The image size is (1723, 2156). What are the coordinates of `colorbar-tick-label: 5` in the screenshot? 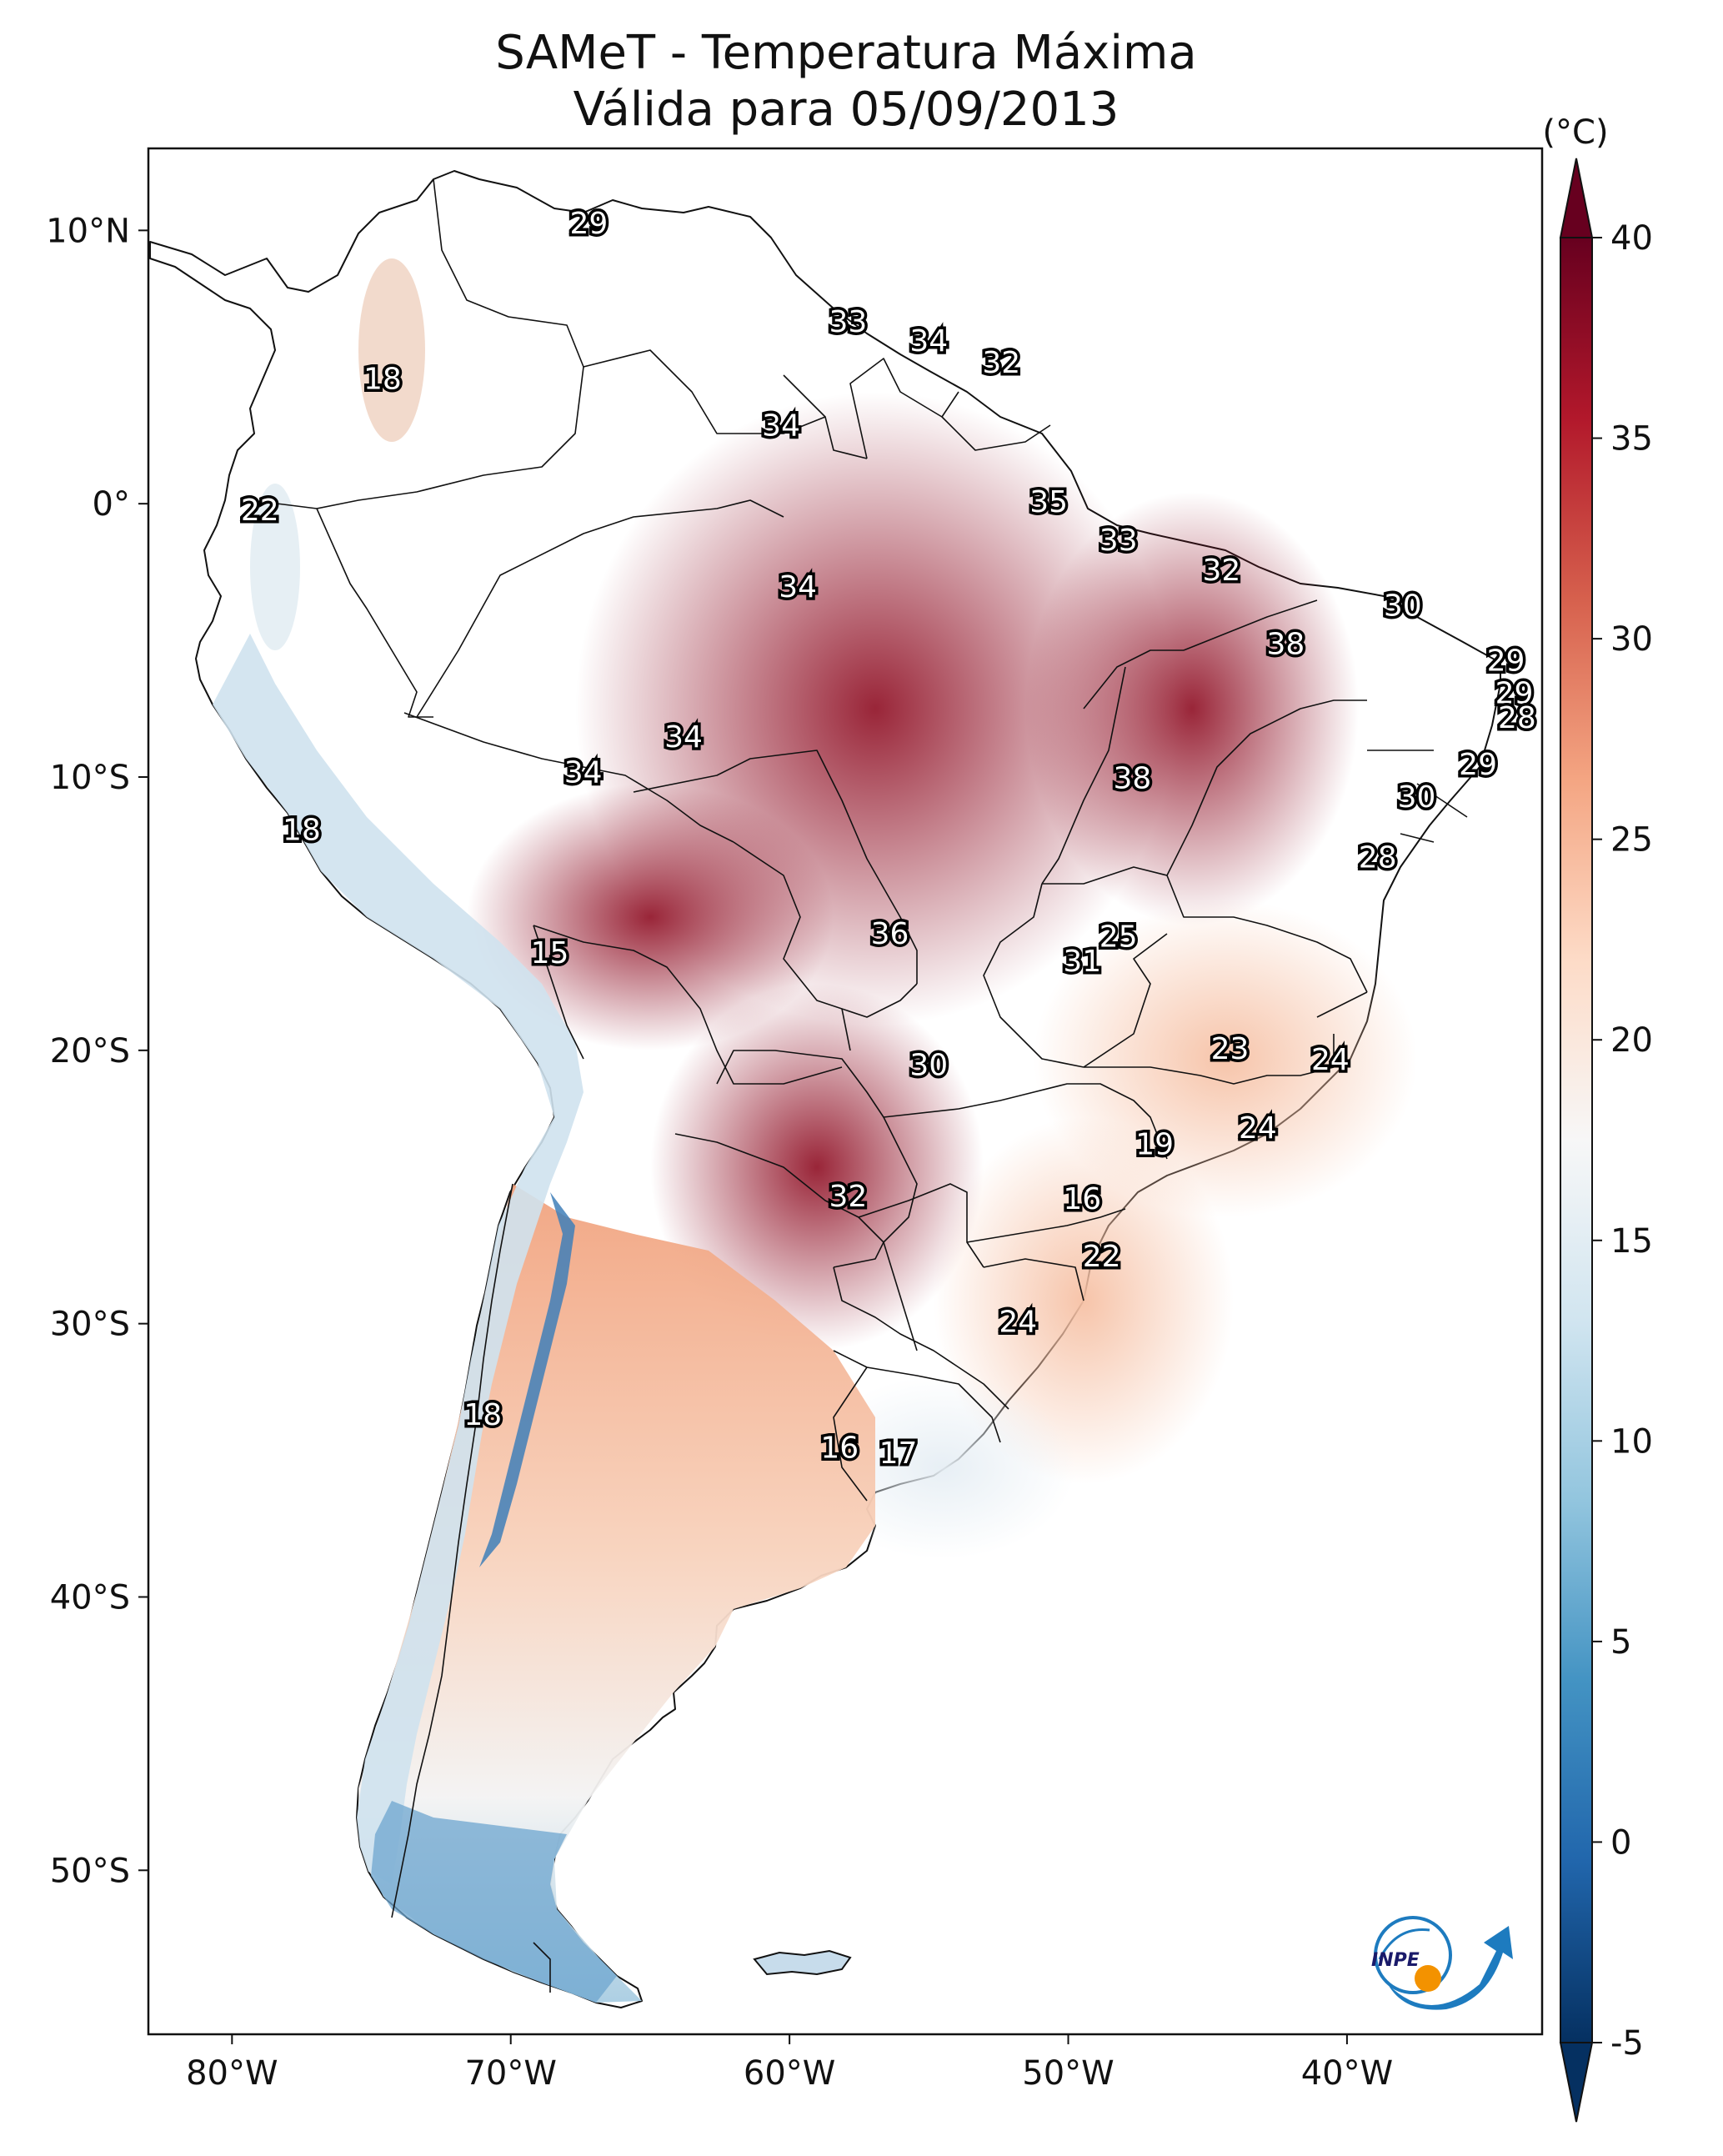 It's located at (1620, 1642).